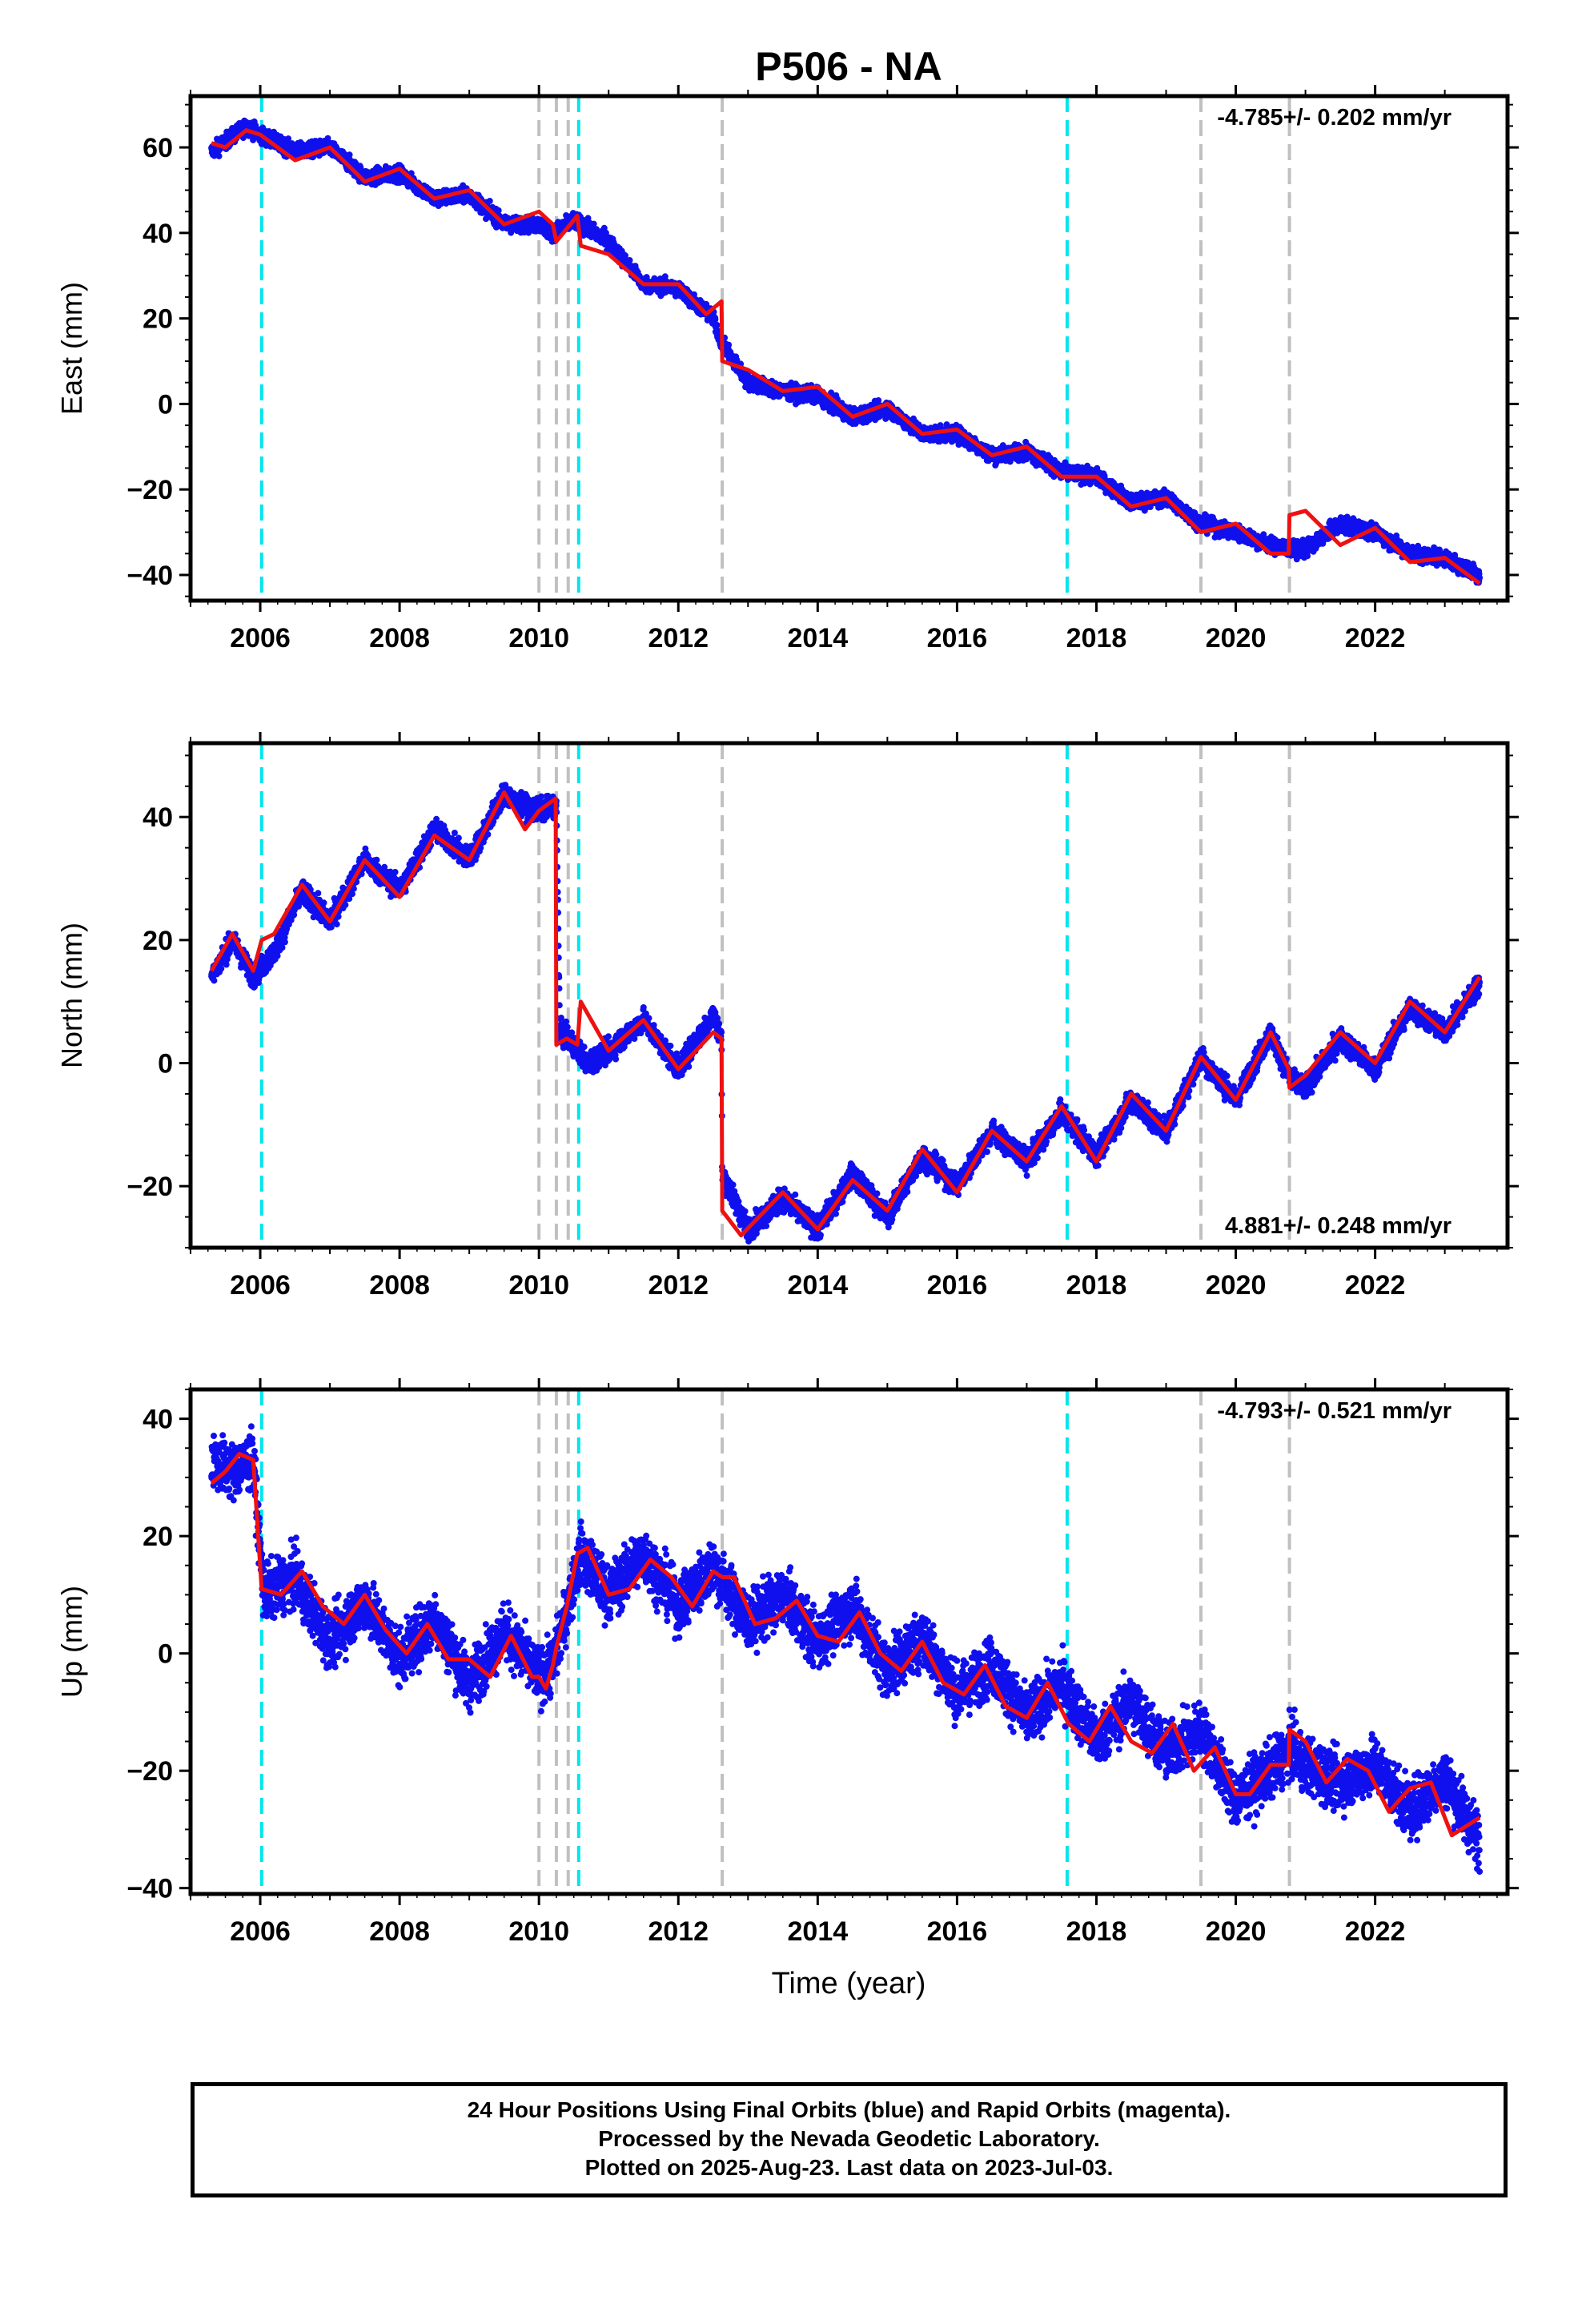  Describe the element at coordinates (158, 148) in the screenshot. I see `y-tick-label: 60` at that location.